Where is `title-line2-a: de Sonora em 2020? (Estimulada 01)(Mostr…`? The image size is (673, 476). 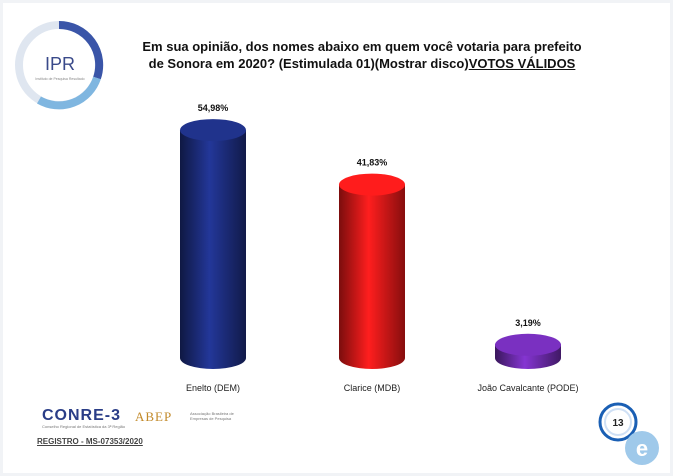 title-line2-a: de Sonora em 2020? (Estimulada 01)(Mostr… is located at coordinates (308, 63).